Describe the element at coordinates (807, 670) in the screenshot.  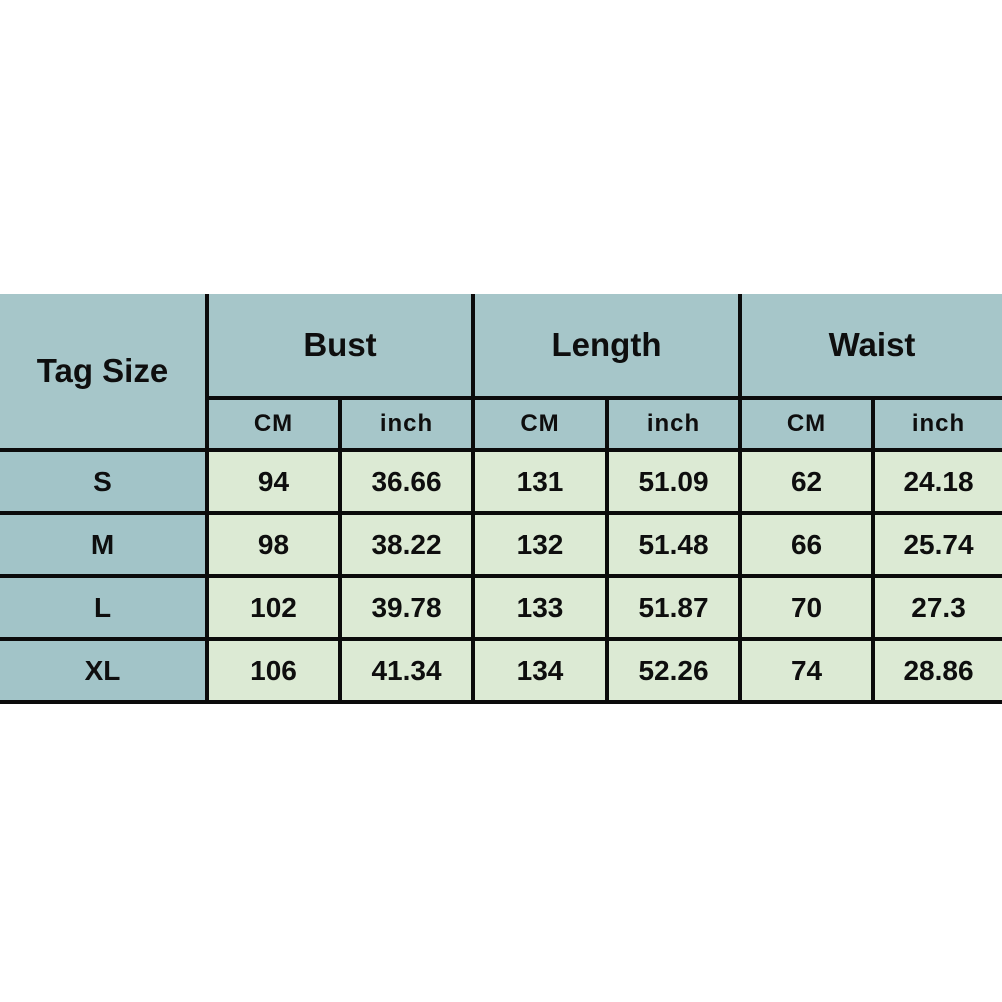
I see `value-cell-xl-waist-cm: 74` at that location.